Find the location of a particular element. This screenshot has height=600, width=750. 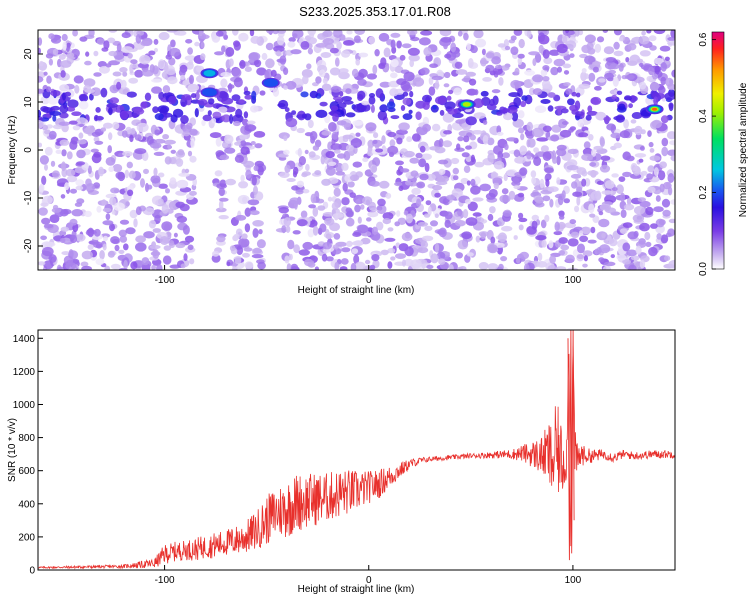

colorbar-label: Normalized spectral amplitude is located at coordinates (743, 149).